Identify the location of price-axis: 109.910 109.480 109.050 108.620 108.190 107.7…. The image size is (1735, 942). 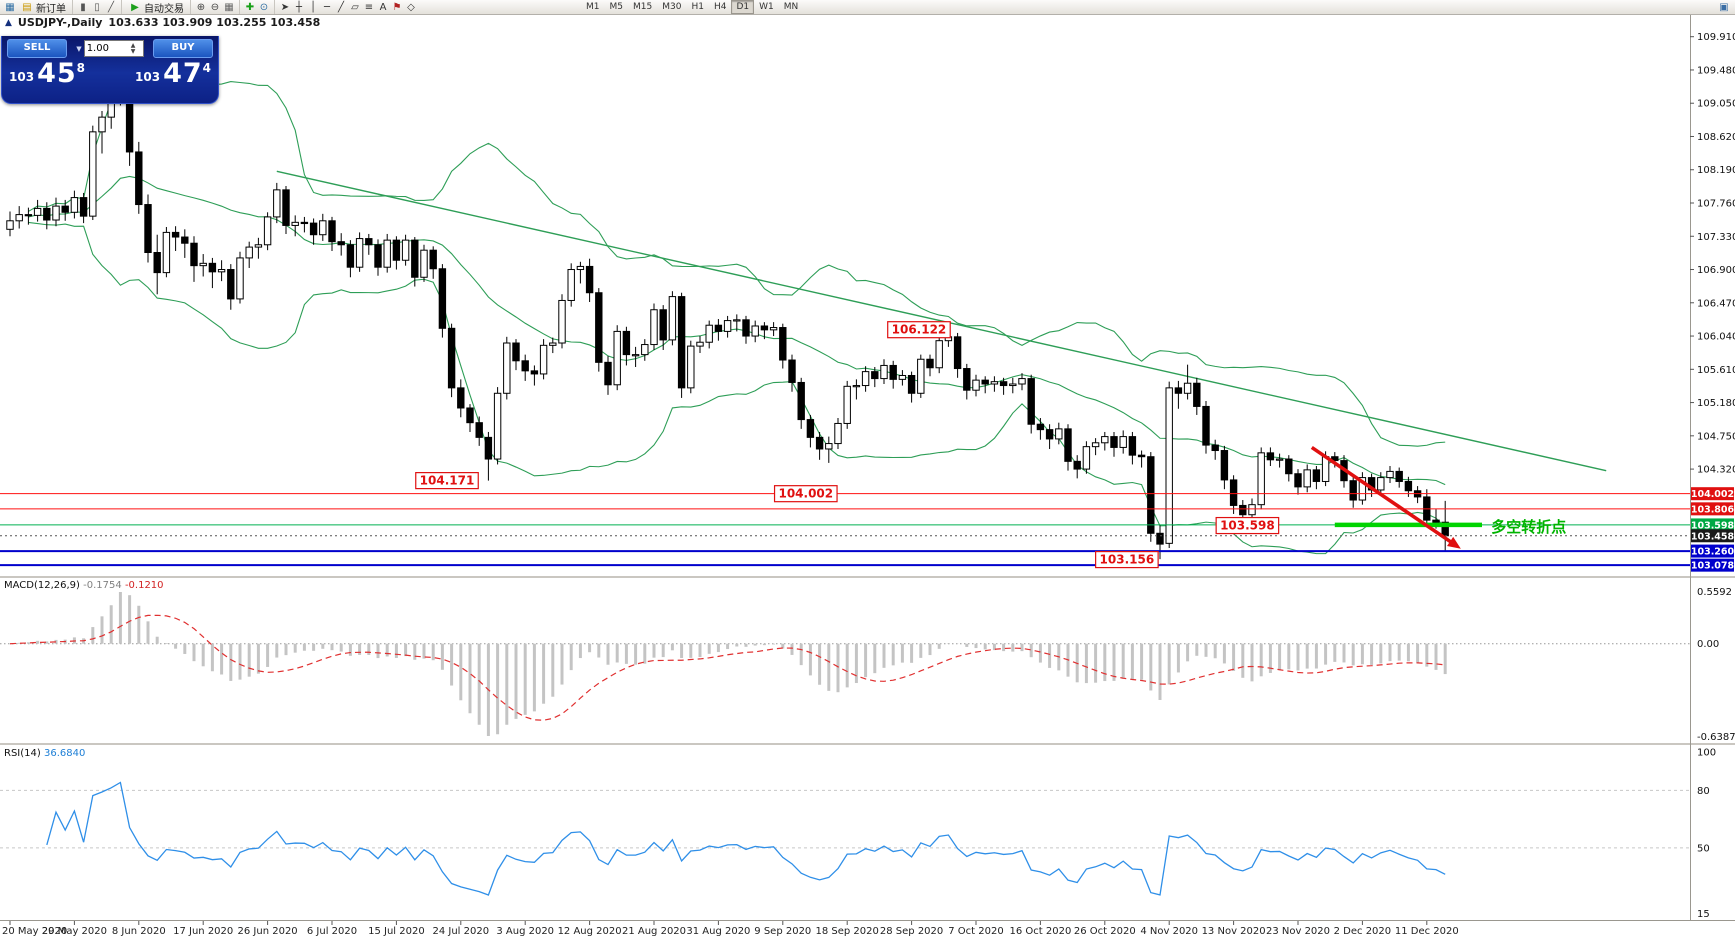
(1712, 302).